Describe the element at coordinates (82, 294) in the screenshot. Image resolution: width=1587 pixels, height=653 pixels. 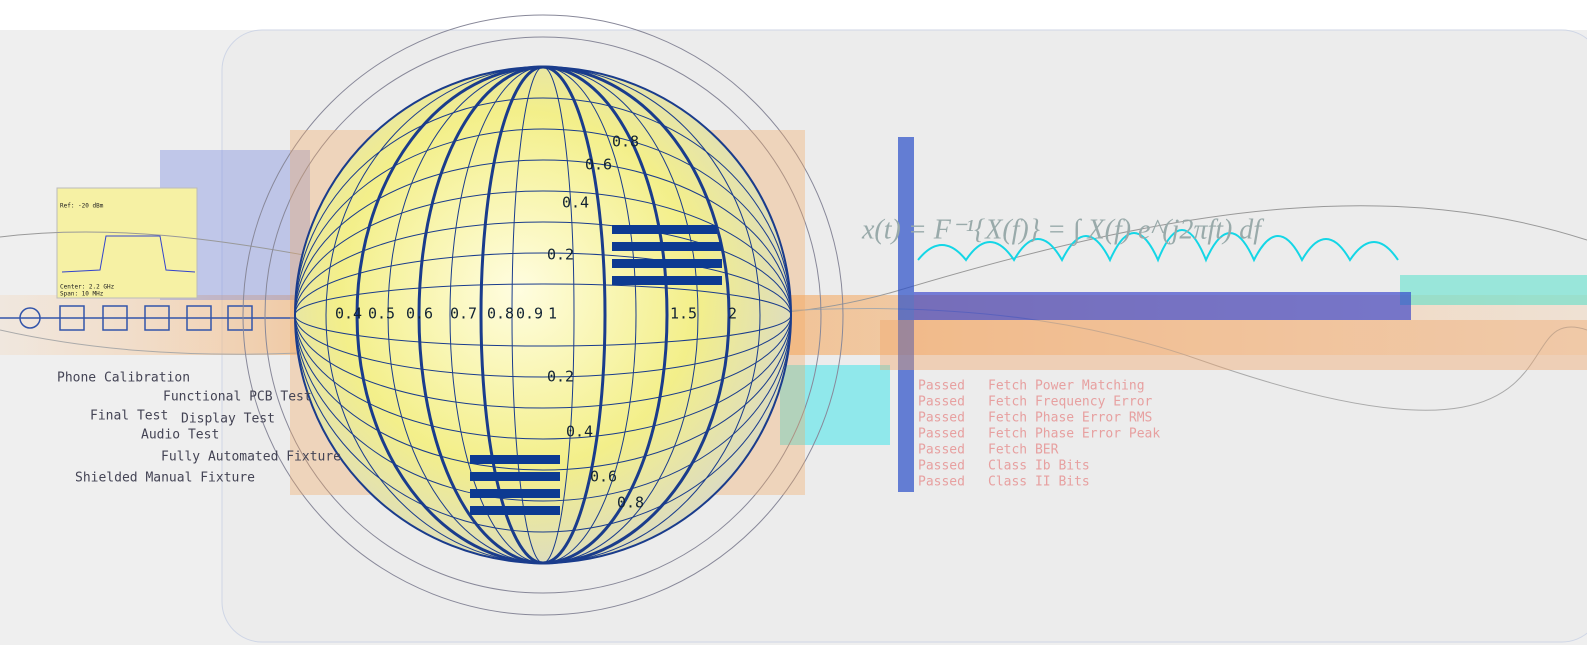
I see `analyzer-text: Span: 10 MHz` at that location.